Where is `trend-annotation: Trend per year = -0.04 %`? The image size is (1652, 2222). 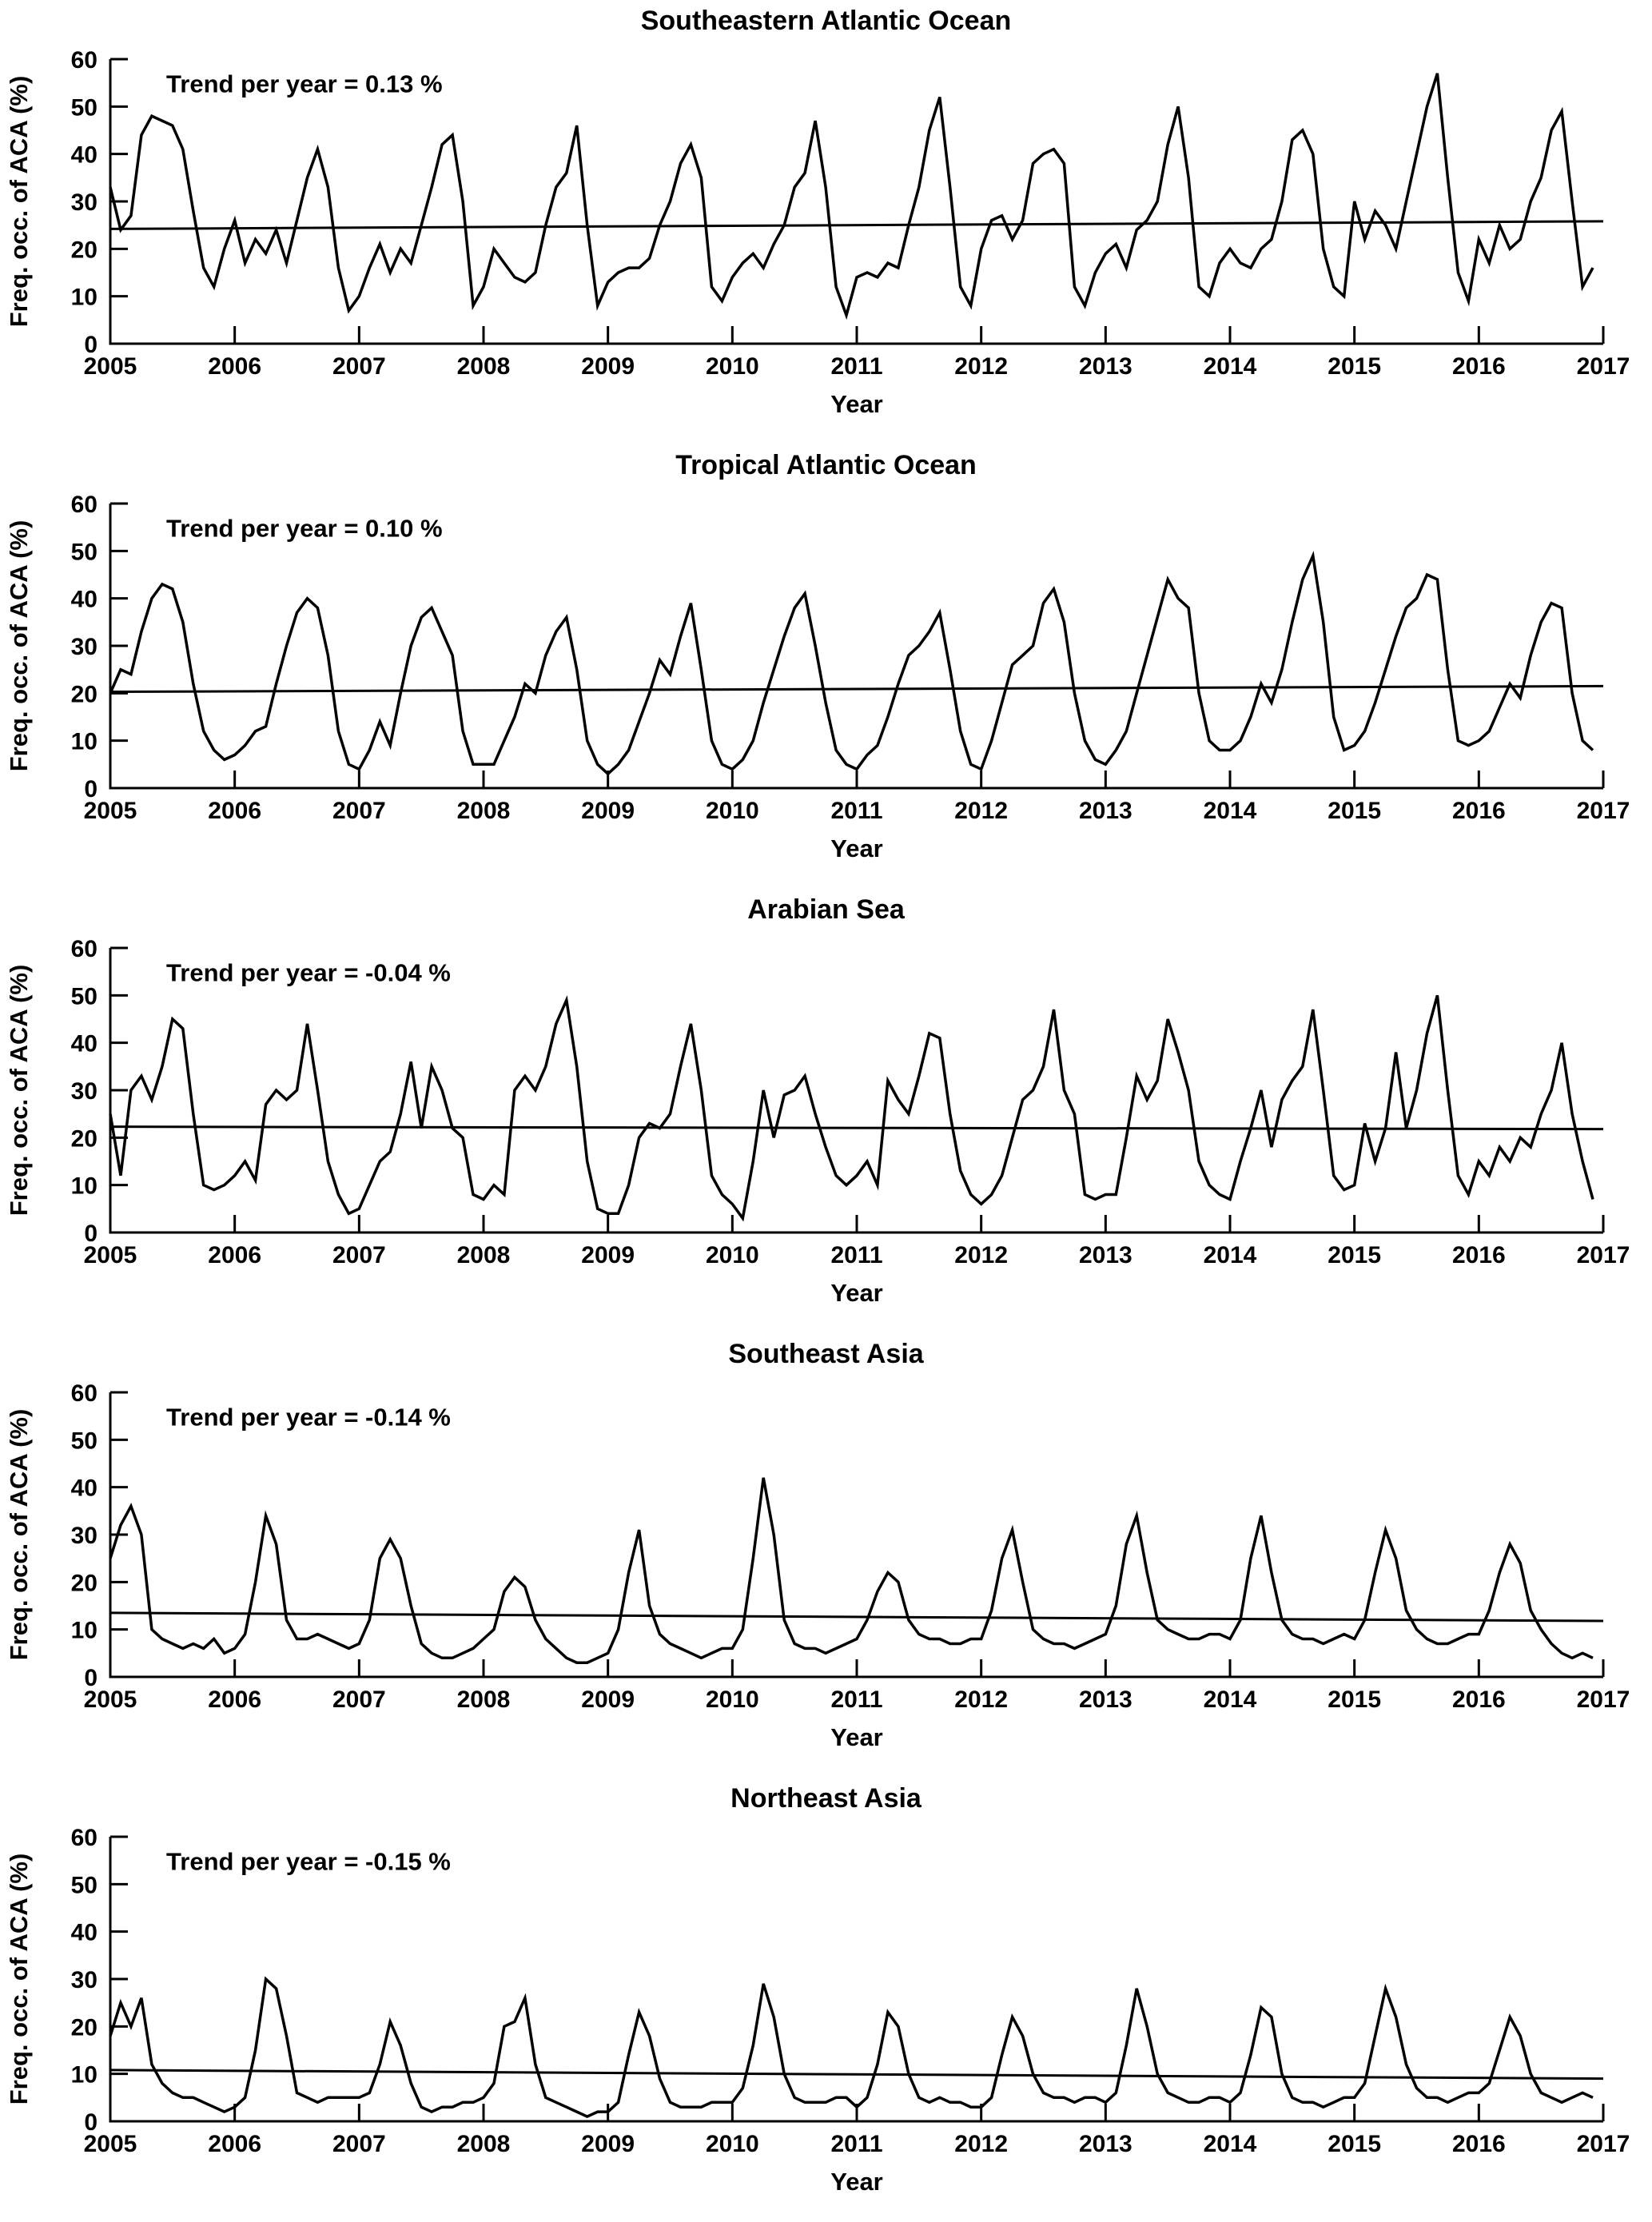
trend-annotation: Trend per year = -0.04 % is located at coordinates (308, 973).